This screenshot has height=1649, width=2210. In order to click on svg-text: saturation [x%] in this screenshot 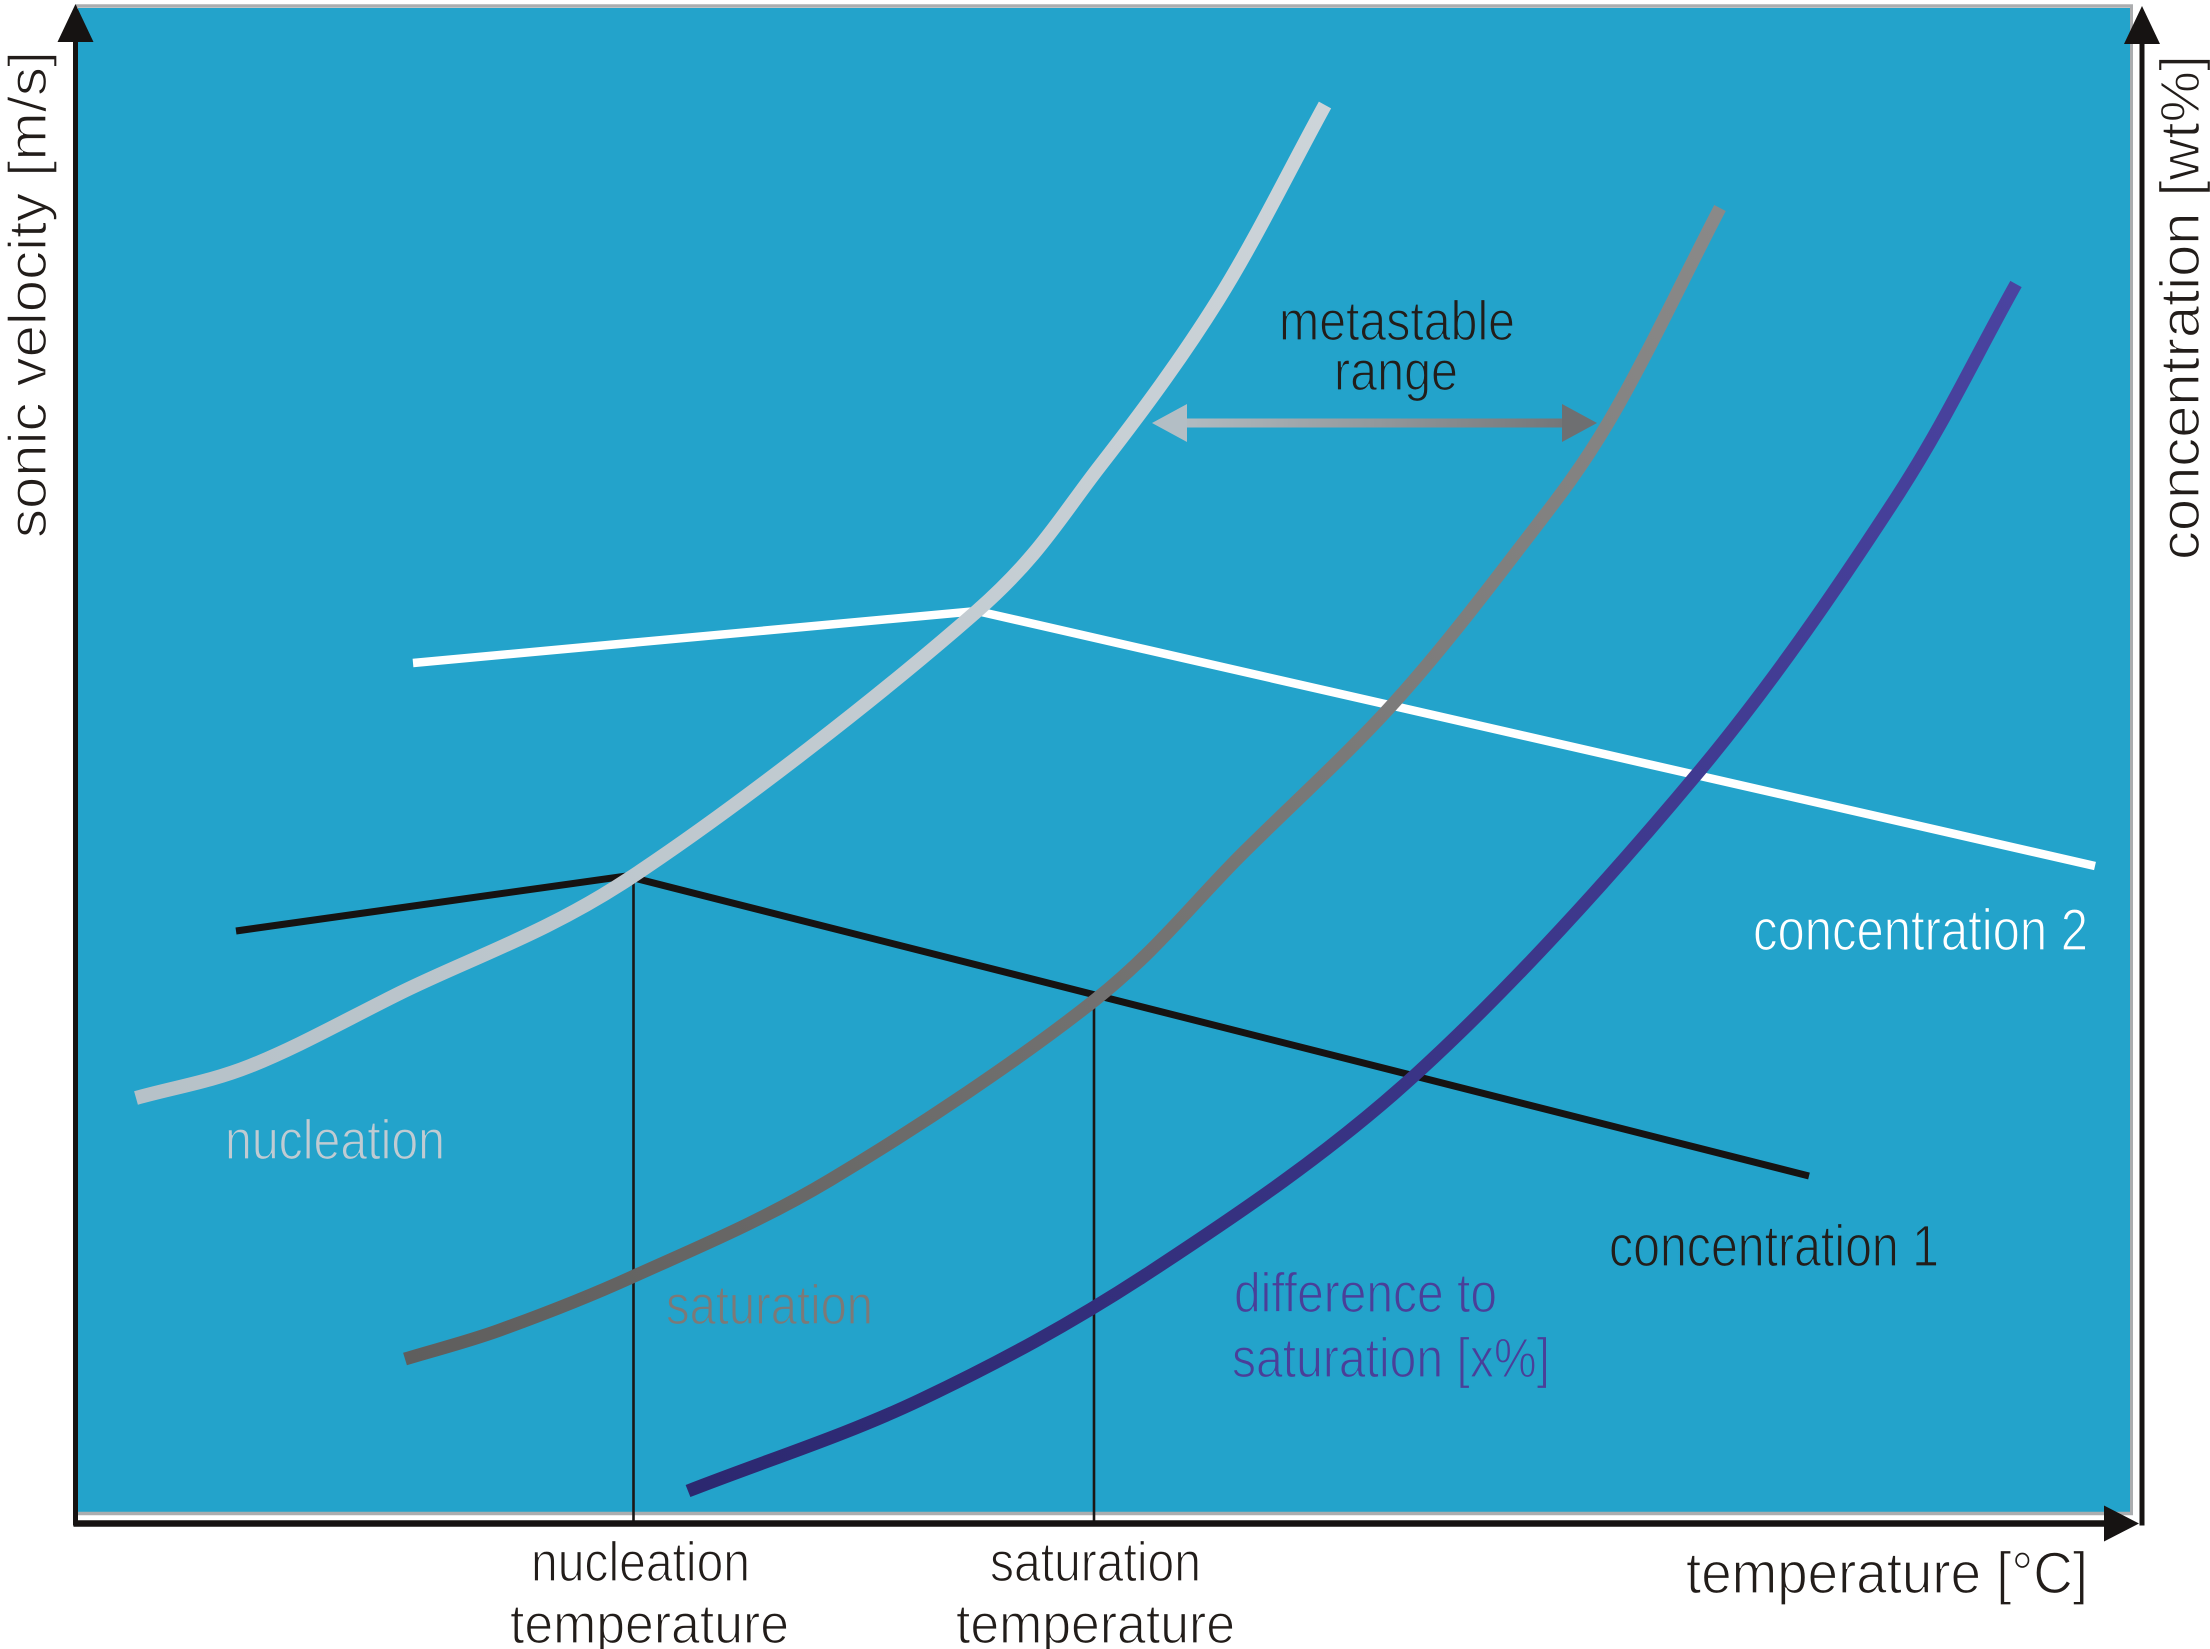, I will do `click(1391, 1357)`.